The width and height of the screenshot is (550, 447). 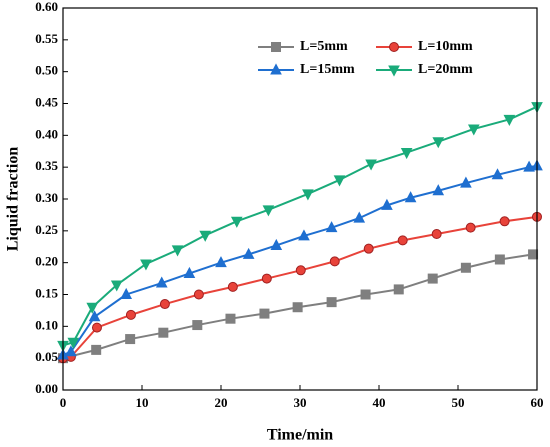 What do you see at coordinates (327, 69) in the screenshot?
I see `legend-text: L=15mm` at bounding box center [327, 69].